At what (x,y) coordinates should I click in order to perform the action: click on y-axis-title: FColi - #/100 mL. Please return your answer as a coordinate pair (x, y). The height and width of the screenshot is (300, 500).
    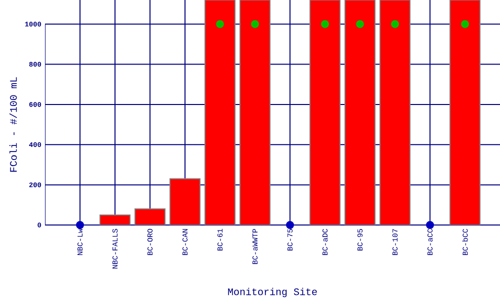
    Looking at the image, I should click on (13, 124).